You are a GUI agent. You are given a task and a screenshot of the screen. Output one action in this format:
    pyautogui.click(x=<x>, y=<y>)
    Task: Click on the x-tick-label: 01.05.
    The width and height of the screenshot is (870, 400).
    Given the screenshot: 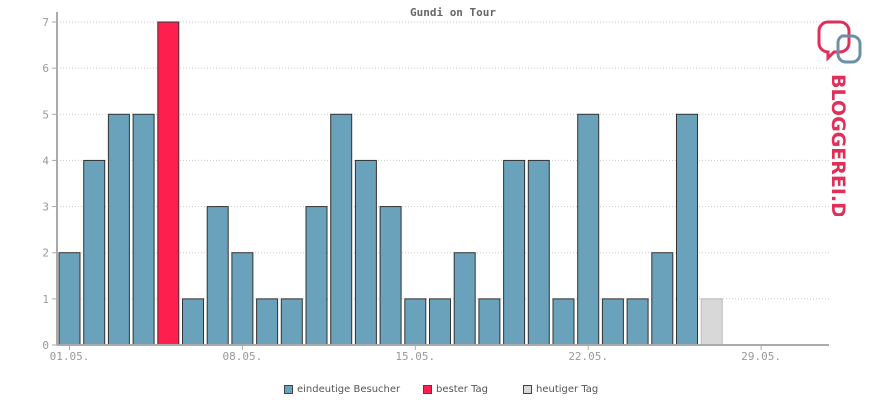 What is the action you would take?
    pyautogui.click(x=70, y=356)
    